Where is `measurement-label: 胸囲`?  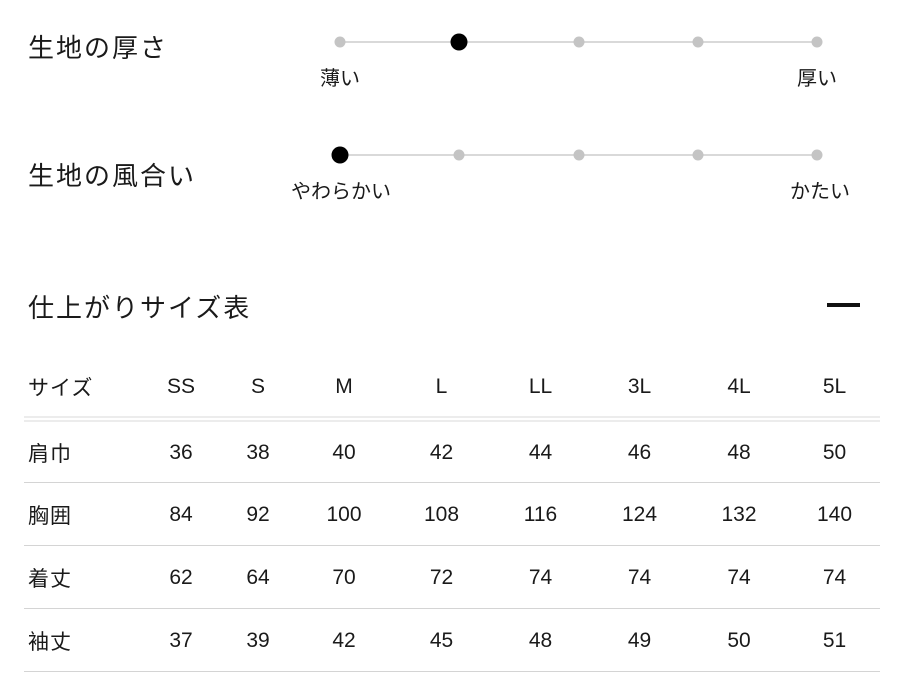 measurement-label: 胸囲 is located at coordinates (83, 514).